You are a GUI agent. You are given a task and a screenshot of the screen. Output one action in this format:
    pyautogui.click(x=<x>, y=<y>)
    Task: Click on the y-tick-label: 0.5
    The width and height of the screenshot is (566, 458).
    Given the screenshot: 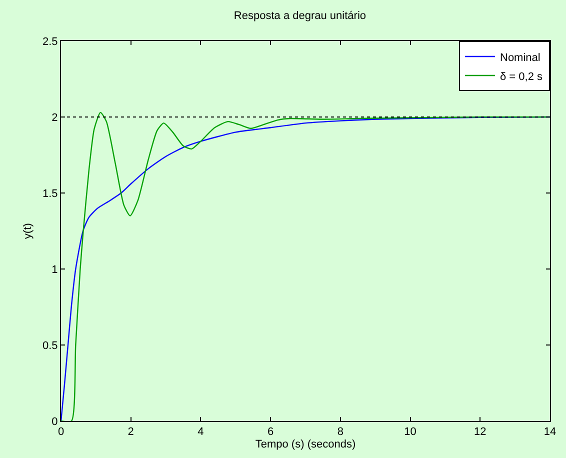 What is the action you would take?
    pyautogui.click(x=50, y=346)
    